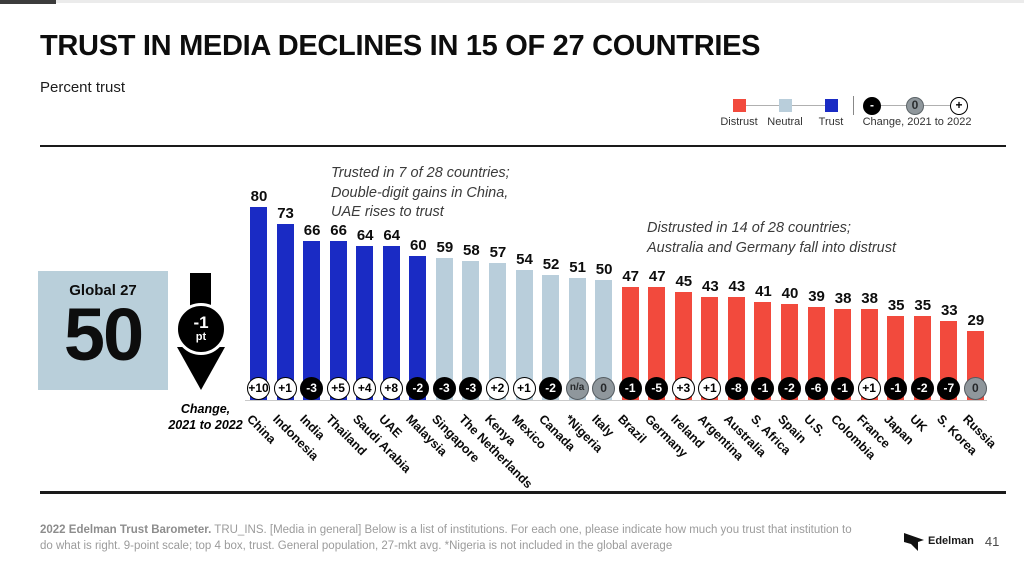 The image size is (1024, 569). Describe the element at coordinates (201, 337) in the screenshot. I see `global-change-unit: pt` at that location.